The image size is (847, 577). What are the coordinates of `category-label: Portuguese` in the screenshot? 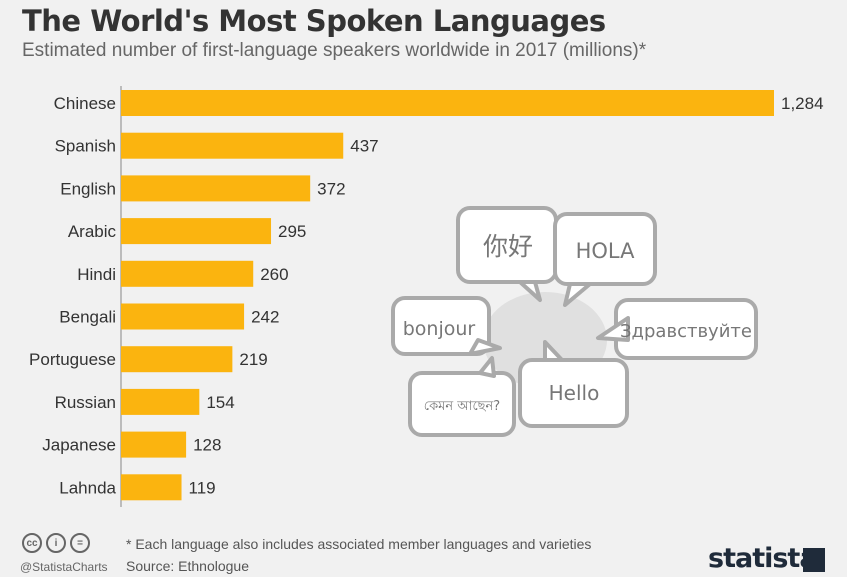 It's located at (72, 359).